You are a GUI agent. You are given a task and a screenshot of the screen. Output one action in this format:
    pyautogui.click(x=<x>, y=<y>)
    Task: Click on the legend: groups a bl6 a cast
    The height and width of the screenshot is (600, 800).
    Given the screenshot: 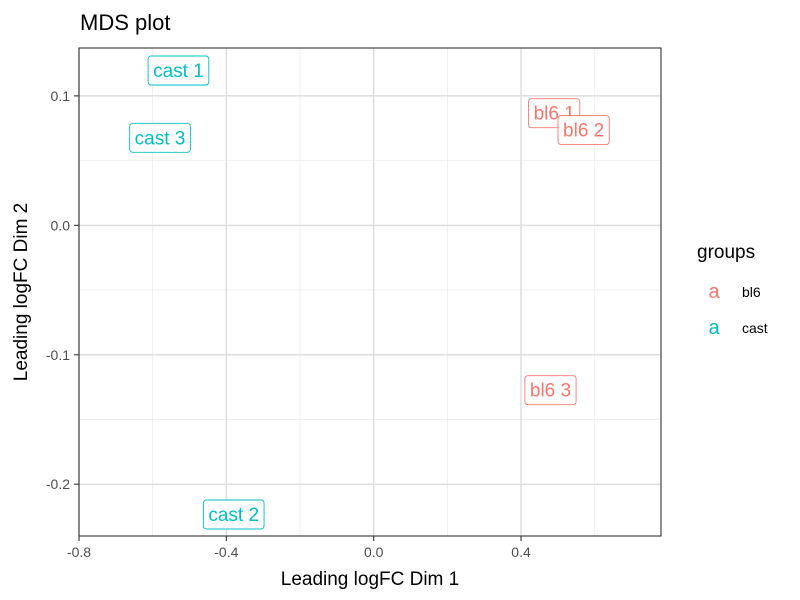 What is the action you would take?
    pyautogui.click(x=732, y=290)
    